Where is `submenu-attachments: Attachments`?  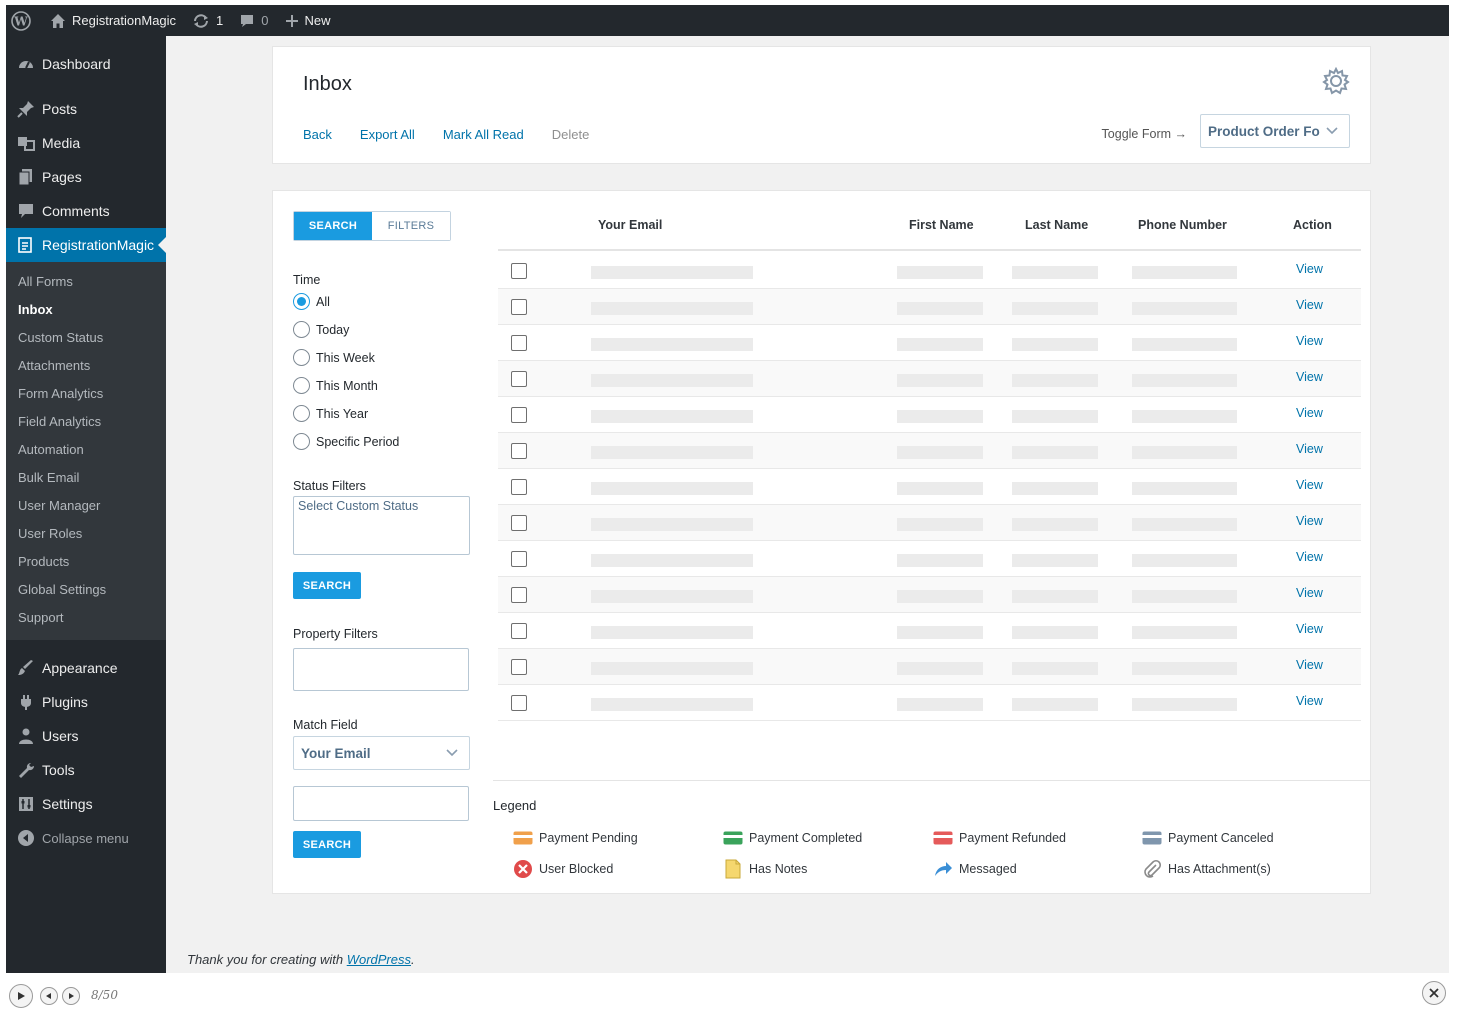 submenu-attachments: Attachments is located at coordinates (54, 365).